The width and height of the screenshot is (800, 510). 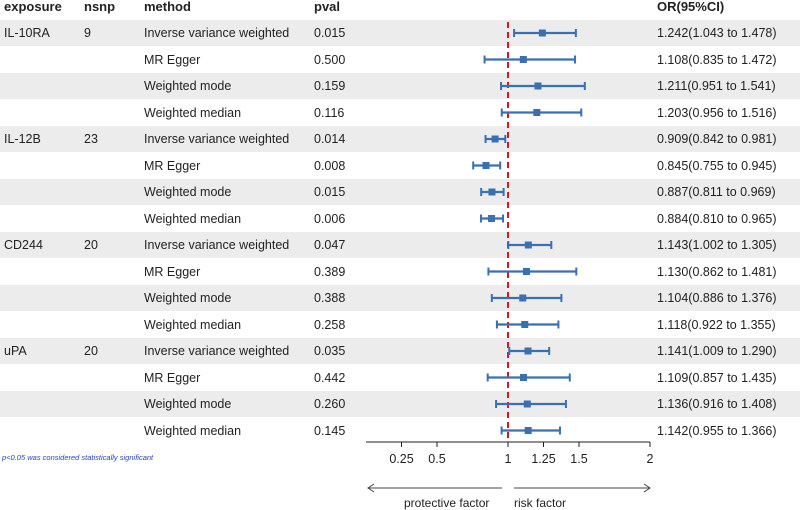 What do you see at coordinates (717, 245) in the screenshot?
I see `cell-or-text: 1.143(1.002 to 1.305)` at bounding box center [717, 245].